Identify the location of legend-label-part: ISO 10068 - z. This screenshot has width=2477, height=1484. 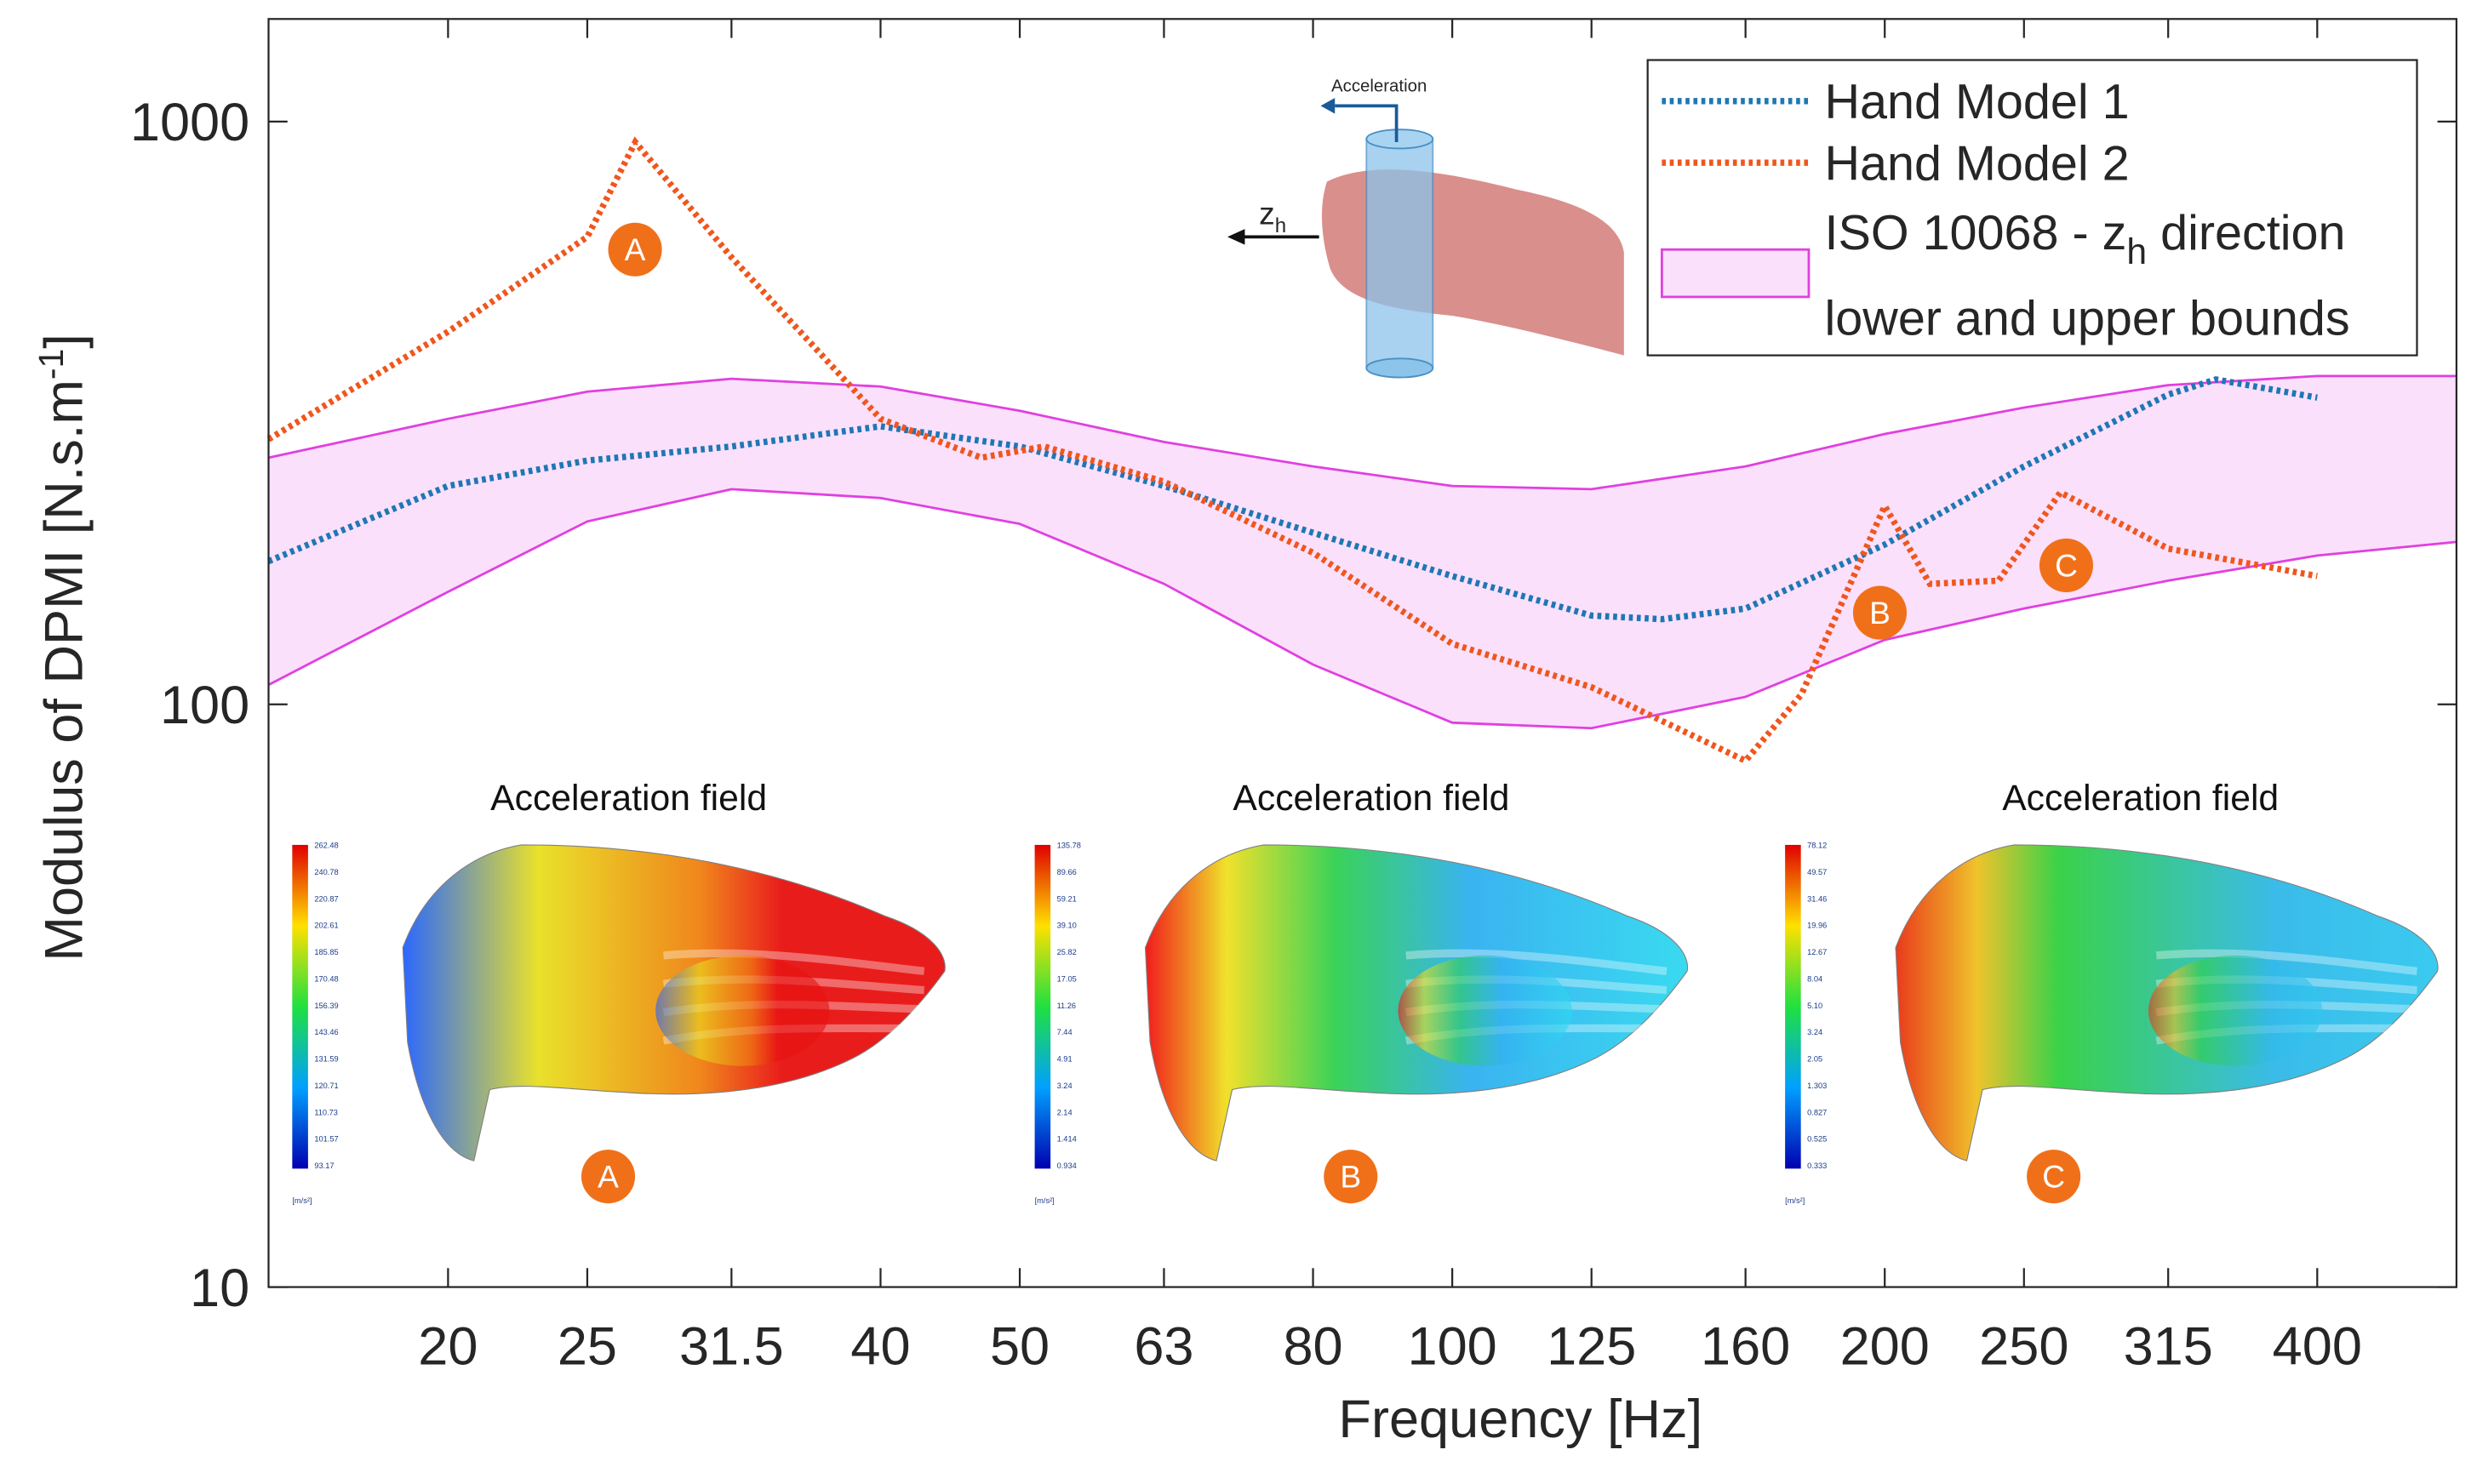
(1976, 233).